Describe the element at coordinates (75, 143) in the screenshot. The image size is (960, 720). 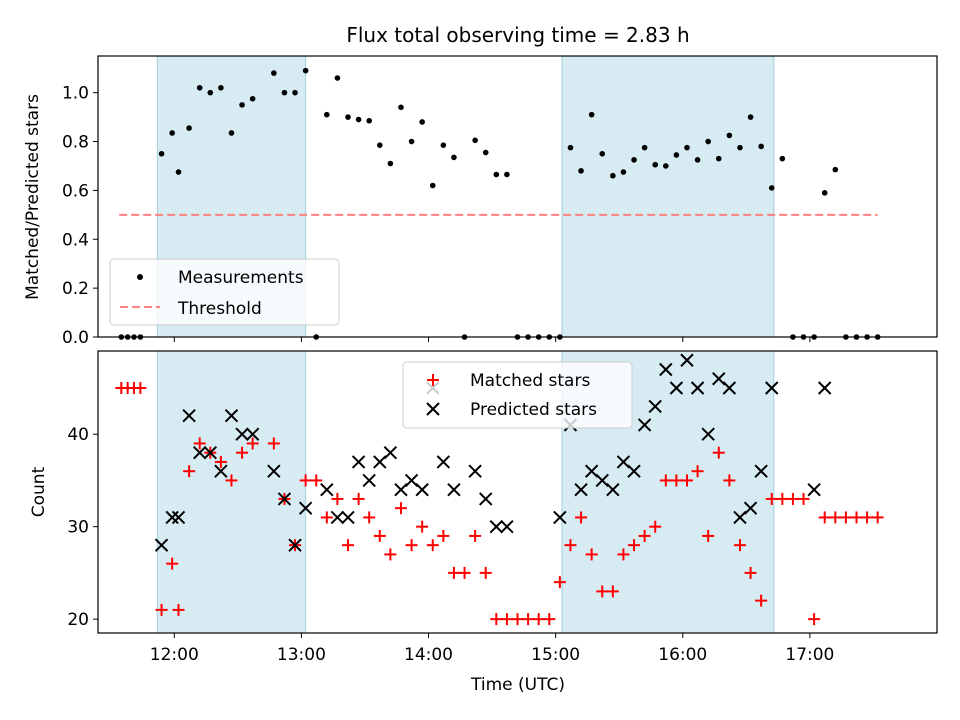
I see `y-tick-label: 0.8` at that location.